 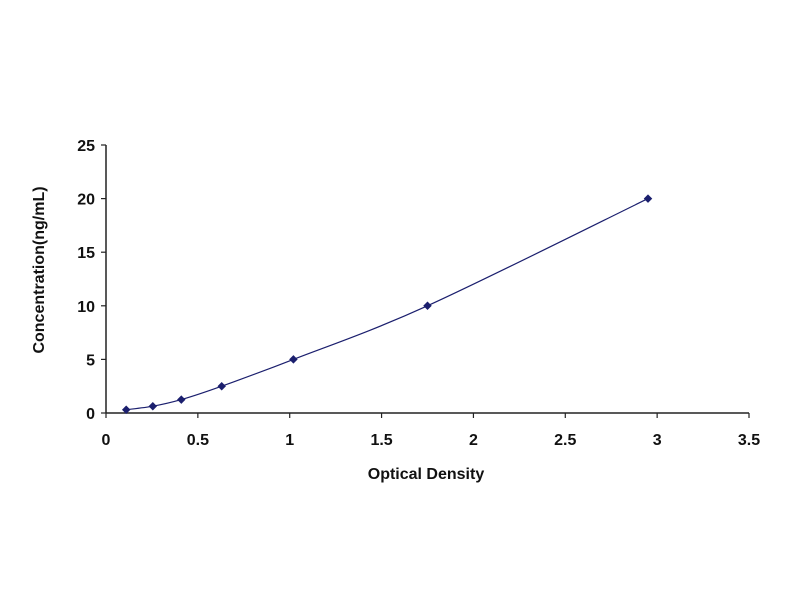 I want to click on y-tick-label: 25, so click(x=86, y=146).